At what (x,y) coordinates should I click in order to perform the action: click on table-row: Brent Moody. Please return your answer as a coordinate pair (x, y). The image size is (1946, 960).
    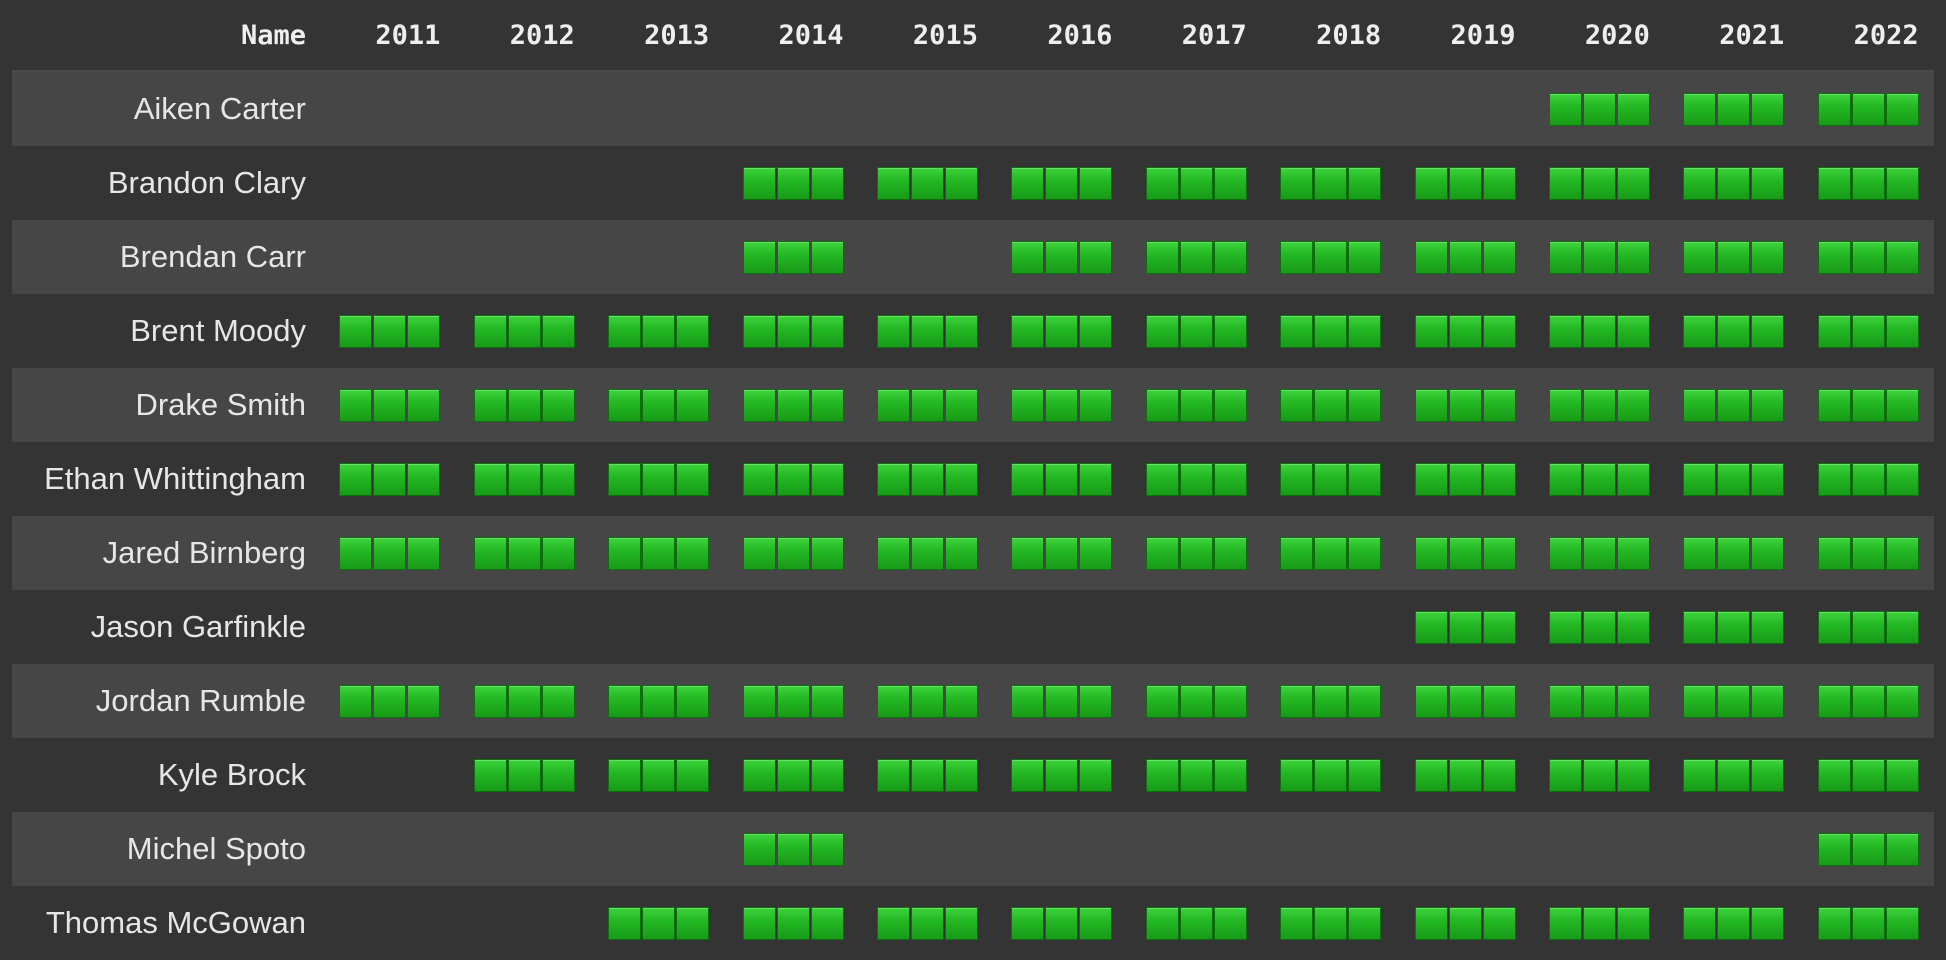
    Looking at the image, I should click on (973, 331).